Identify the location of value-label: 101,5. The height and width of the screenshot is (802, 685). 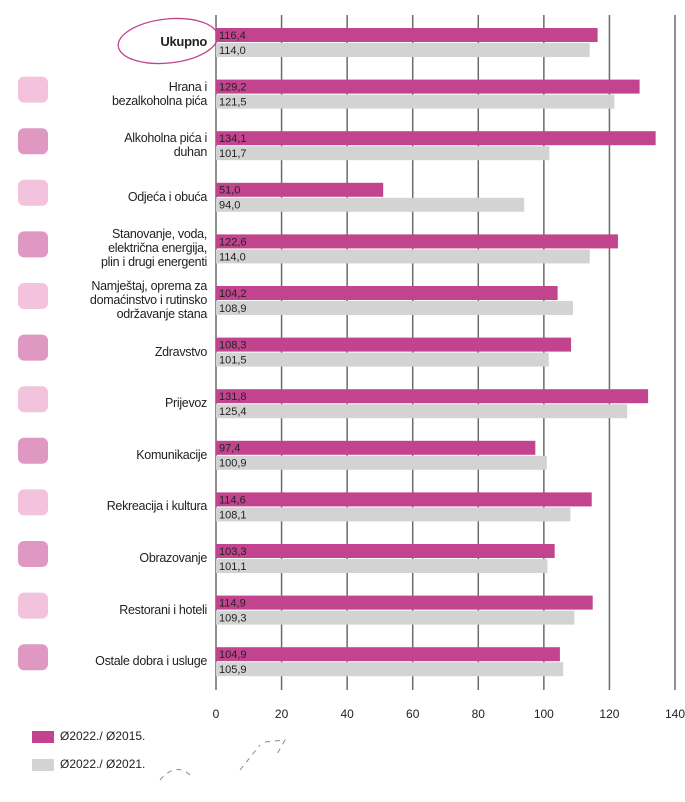
(233, 361).